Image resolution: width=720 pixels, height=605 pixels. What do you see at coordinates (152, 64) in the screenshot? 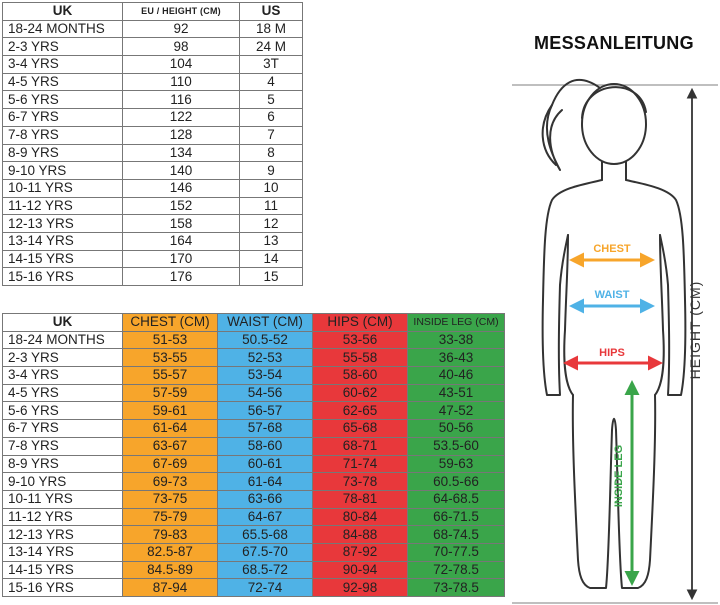
I see `table-row: 3-4 YRS 104 3T` at bounding box center [152, 64].